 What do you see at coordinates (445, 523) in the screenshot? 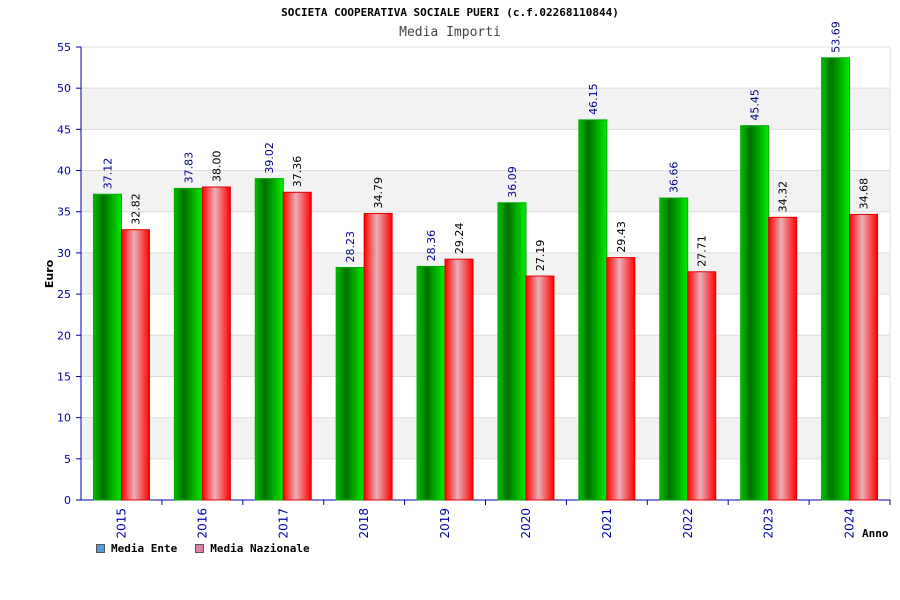
I see `x-tick-label: 2019` at bounding box center [445, 523].